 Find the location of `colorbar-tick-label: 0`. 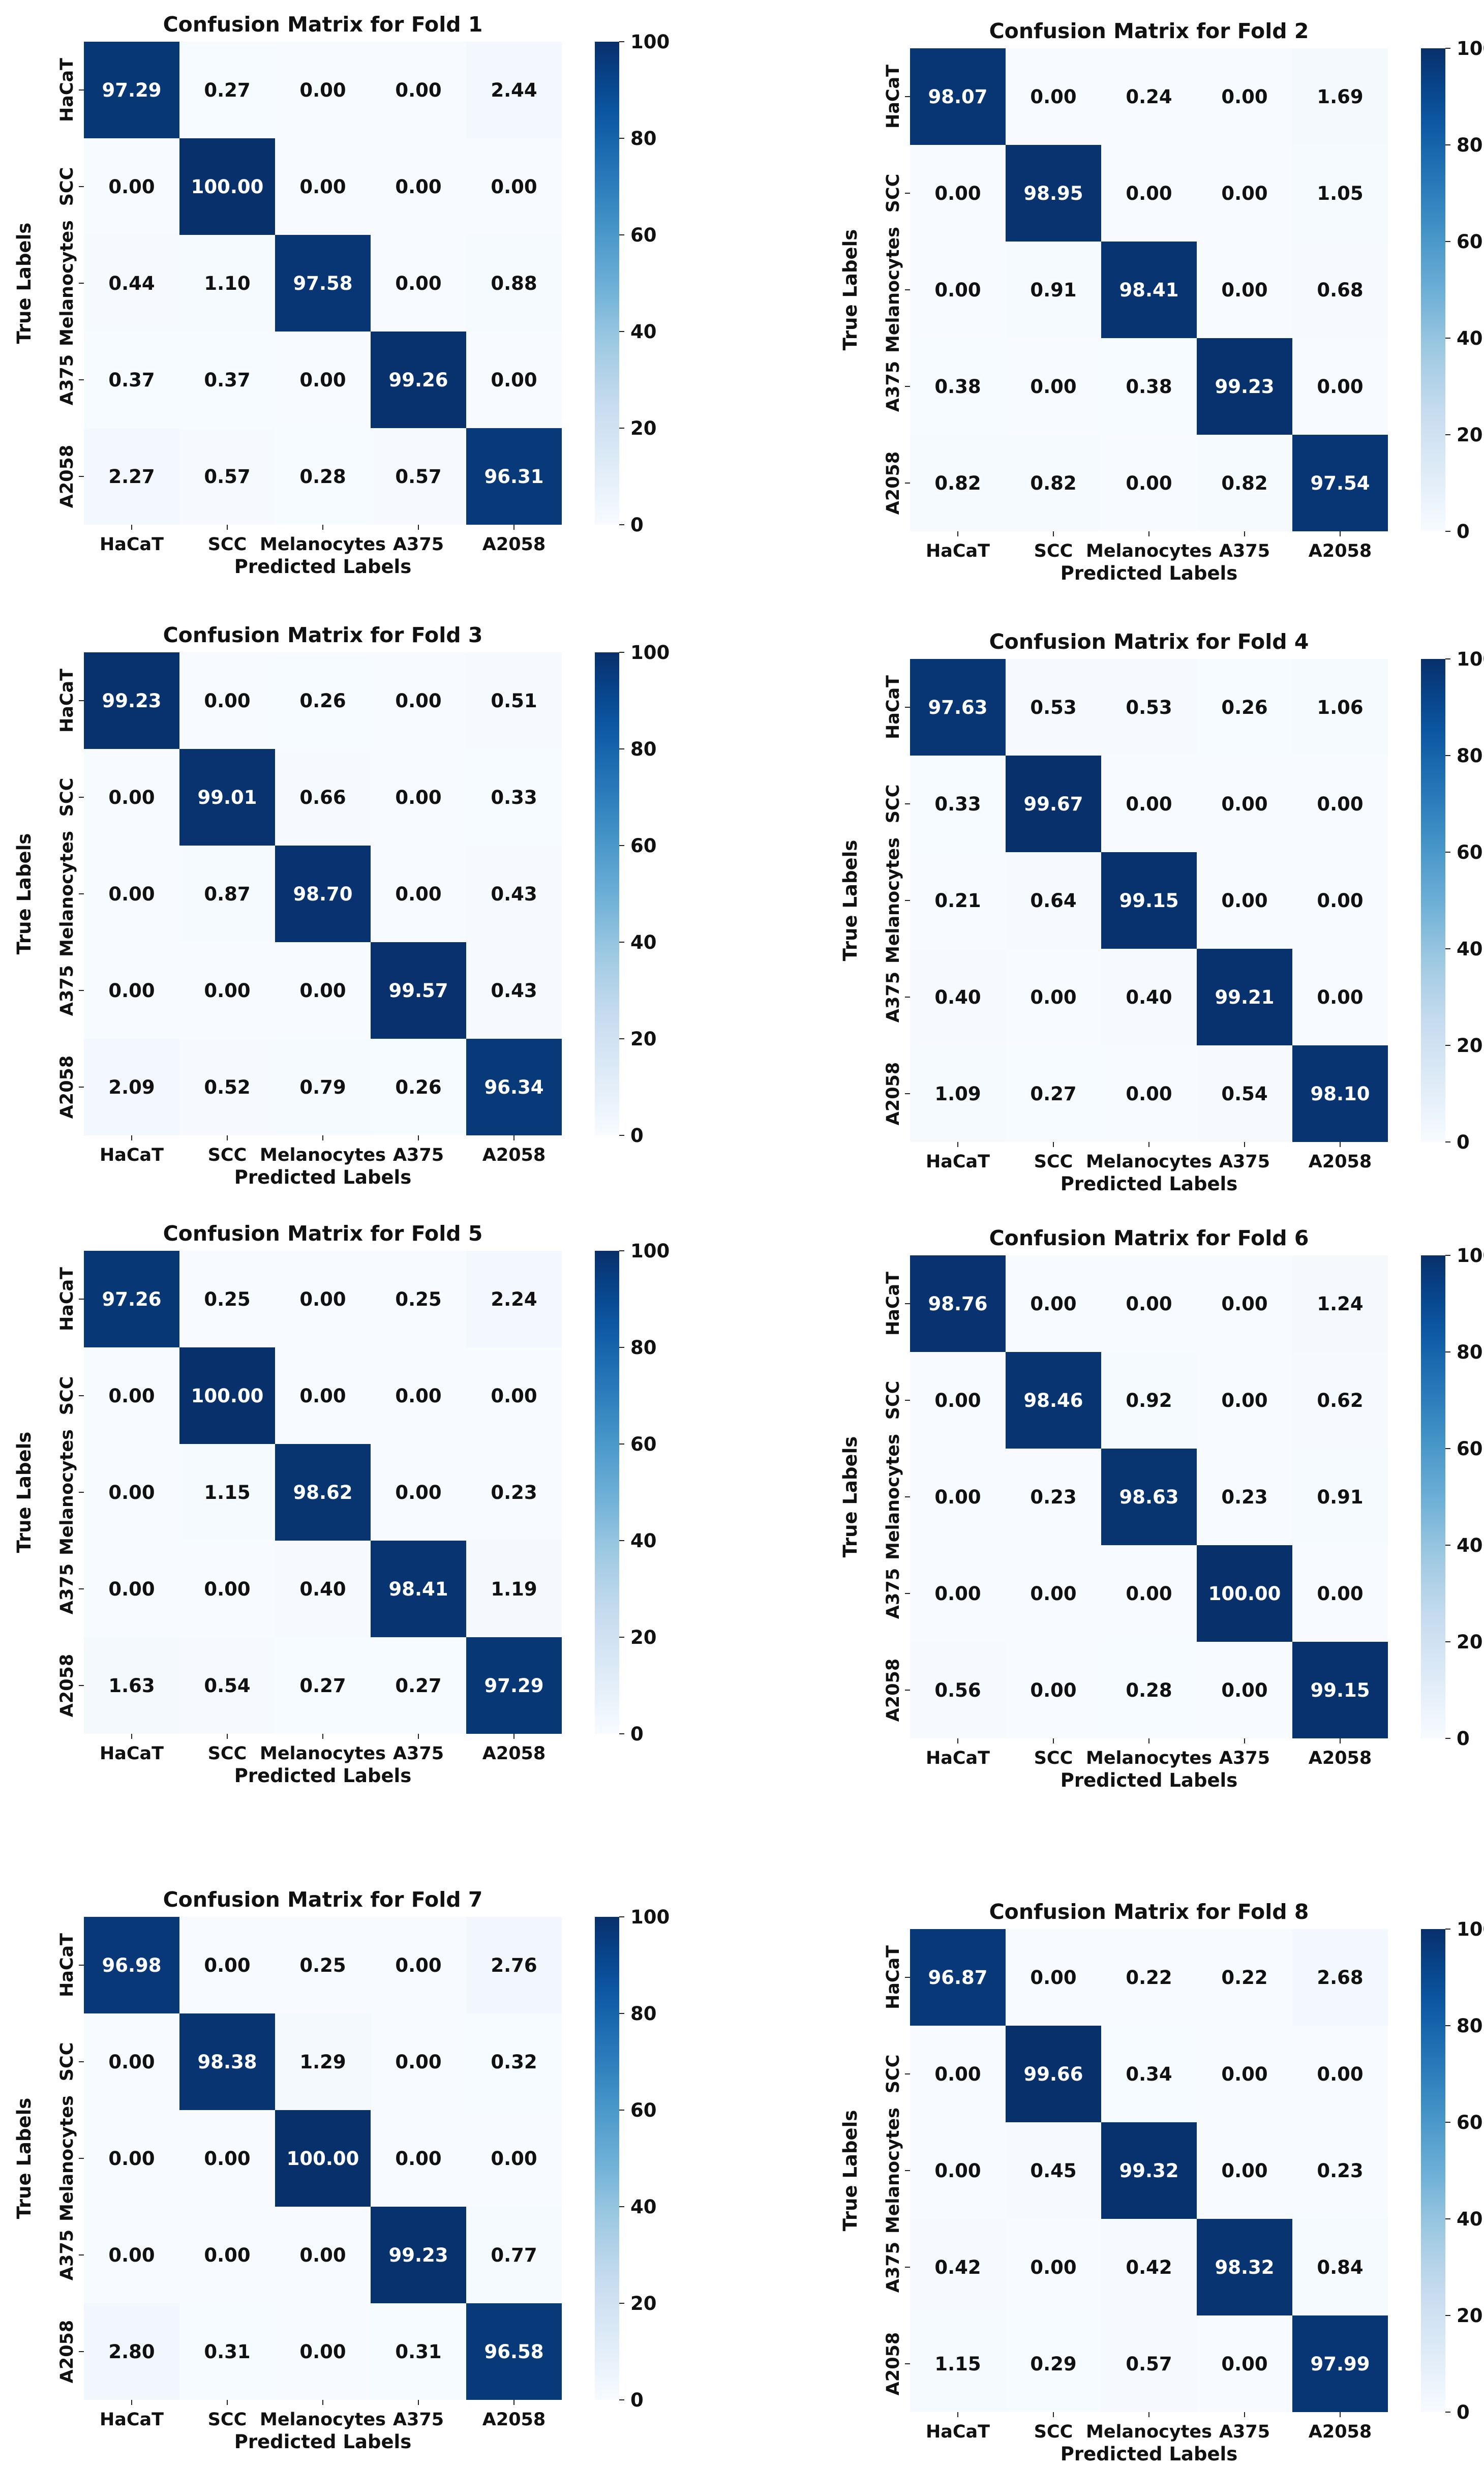

colorbar-tick-label: 0 is located at coordinates (1463, 1739).